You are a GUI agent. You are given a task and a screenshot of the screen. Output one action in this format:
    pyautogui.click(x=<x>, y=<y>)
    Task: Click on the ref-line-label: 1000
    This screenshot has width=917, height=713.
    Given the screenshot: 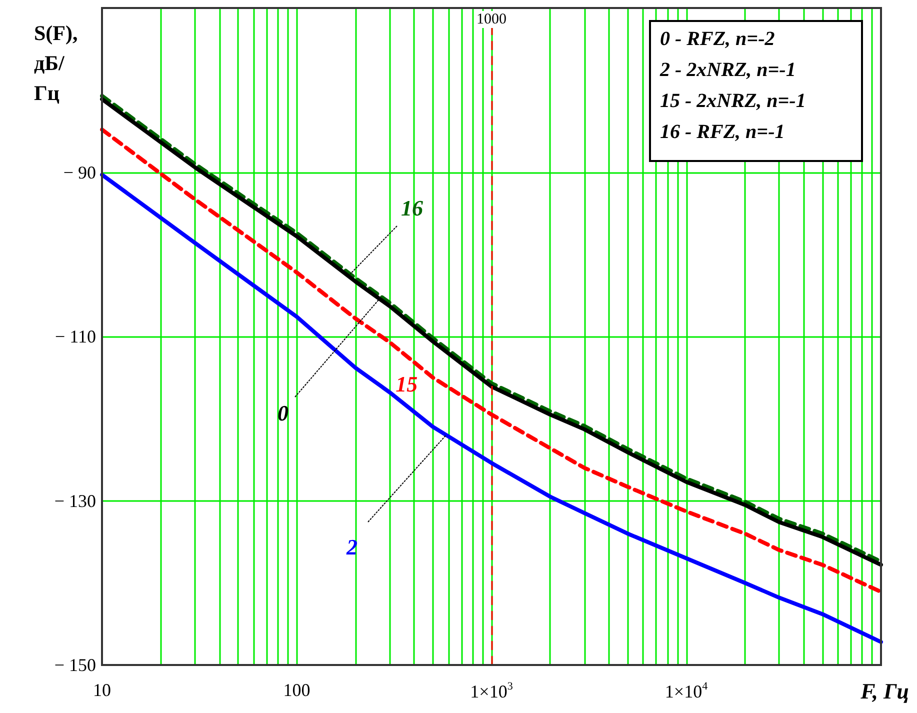 What is the action you would take?
    pyautogui.click(x=491, y=20)
    